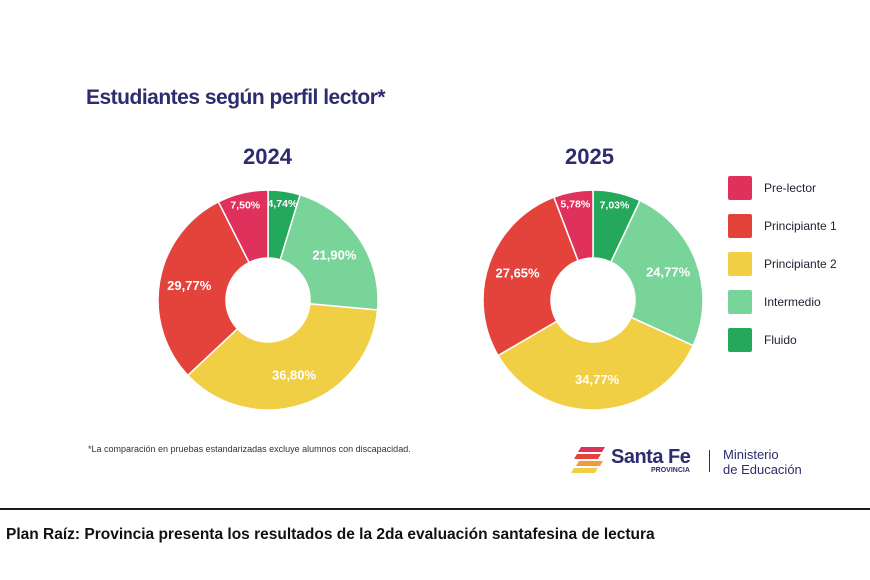 This screenshot has width=870, height=580. What do you see at coordinates (709, 461) in the screenshot?
I see `logo-divider` at bounding box center [709, 461].